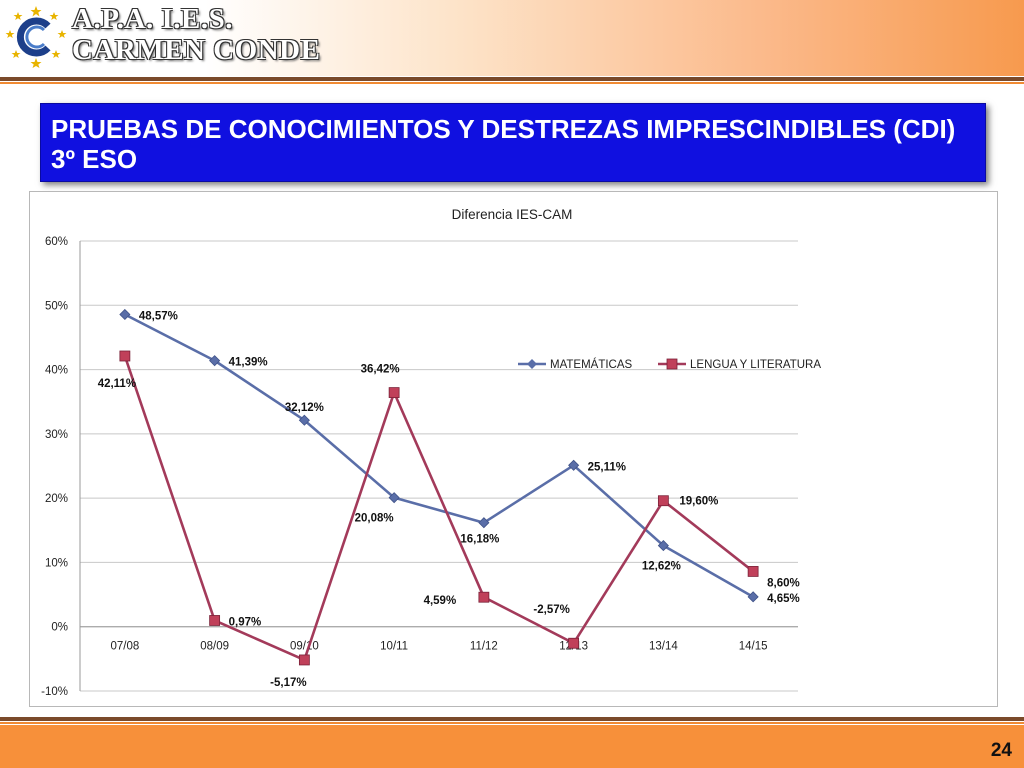 The image size is (1024, 768). What do you see at coordinates (512, 38) in the screenshot?
I see `header-bar: A.P.A. I.E.S. CARMEN CONDE` at bounding box center [512, 38].